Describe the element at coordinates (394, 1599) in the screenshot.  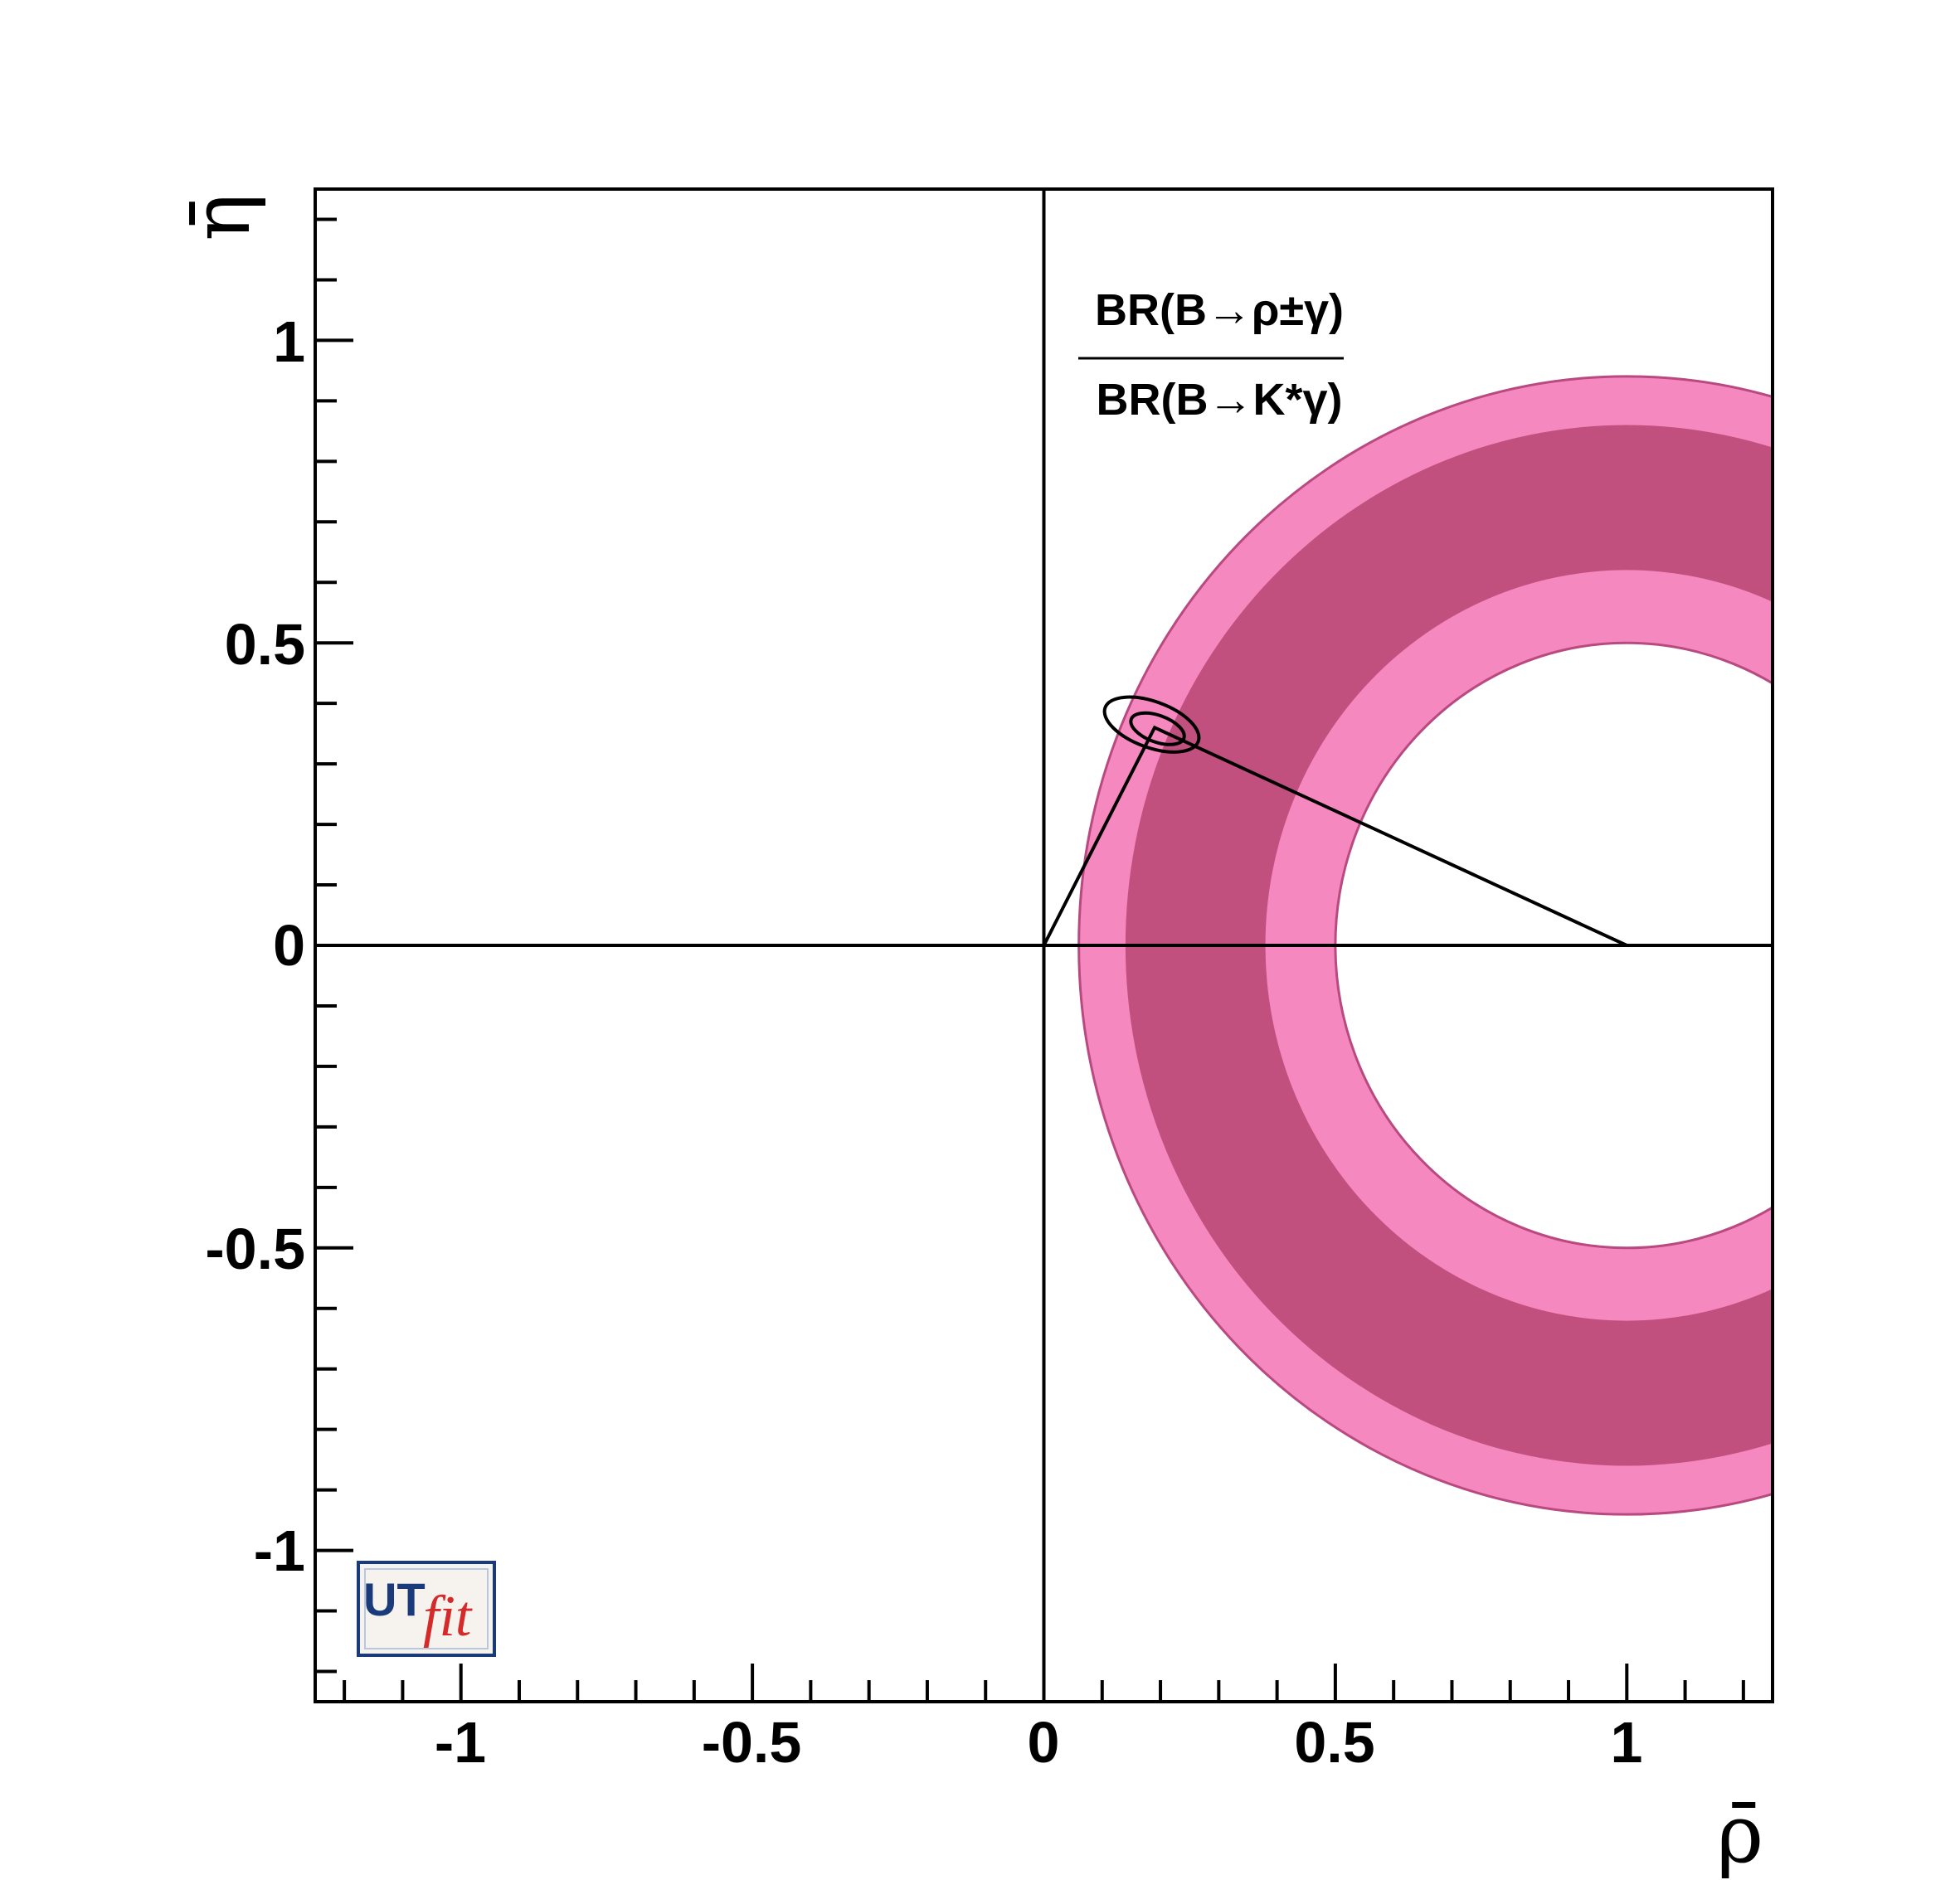
I see `svg-text: UT` at that location.